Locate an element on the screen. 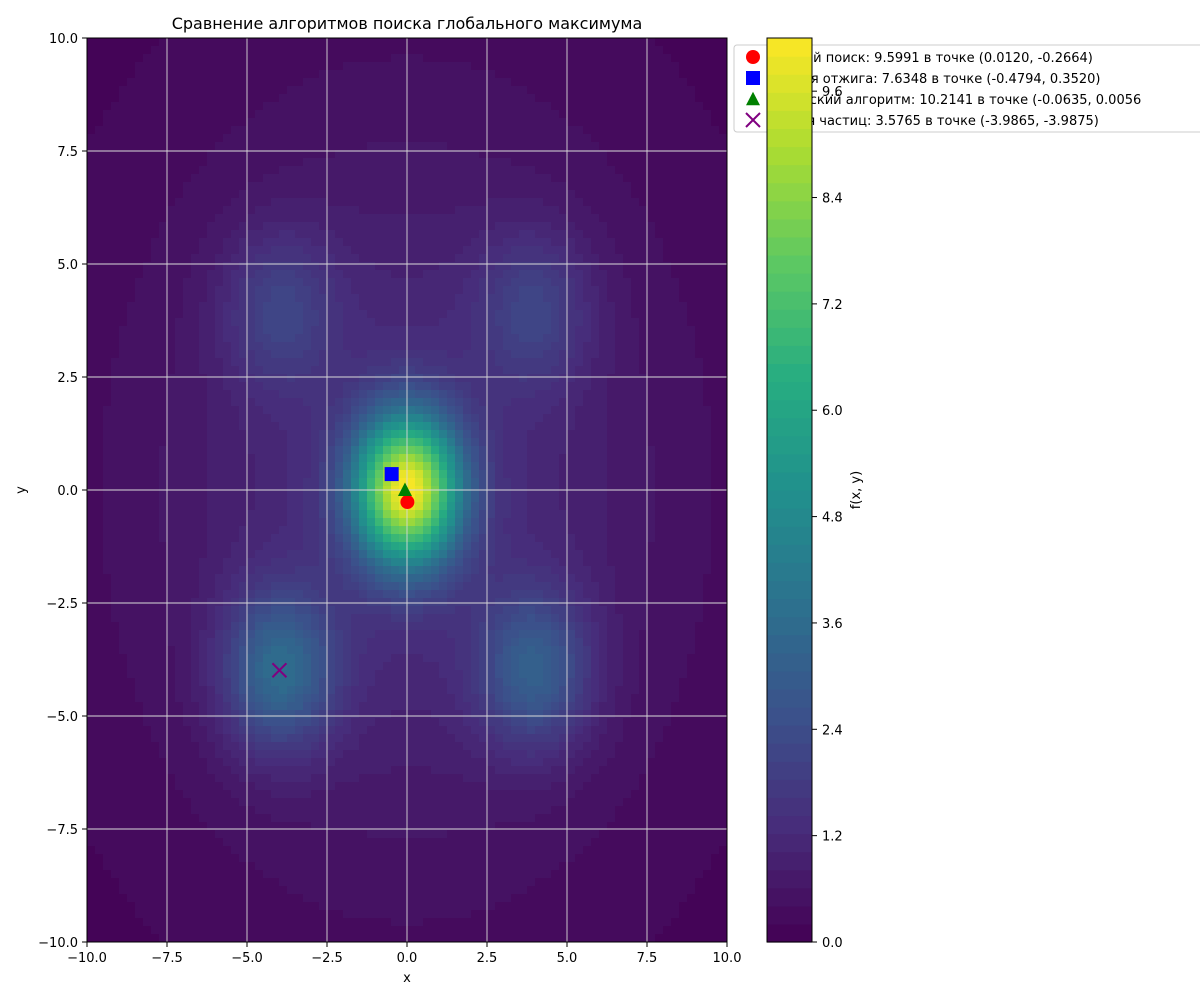  y-tick-label: −5.0 is located at coordinates (62, 717).